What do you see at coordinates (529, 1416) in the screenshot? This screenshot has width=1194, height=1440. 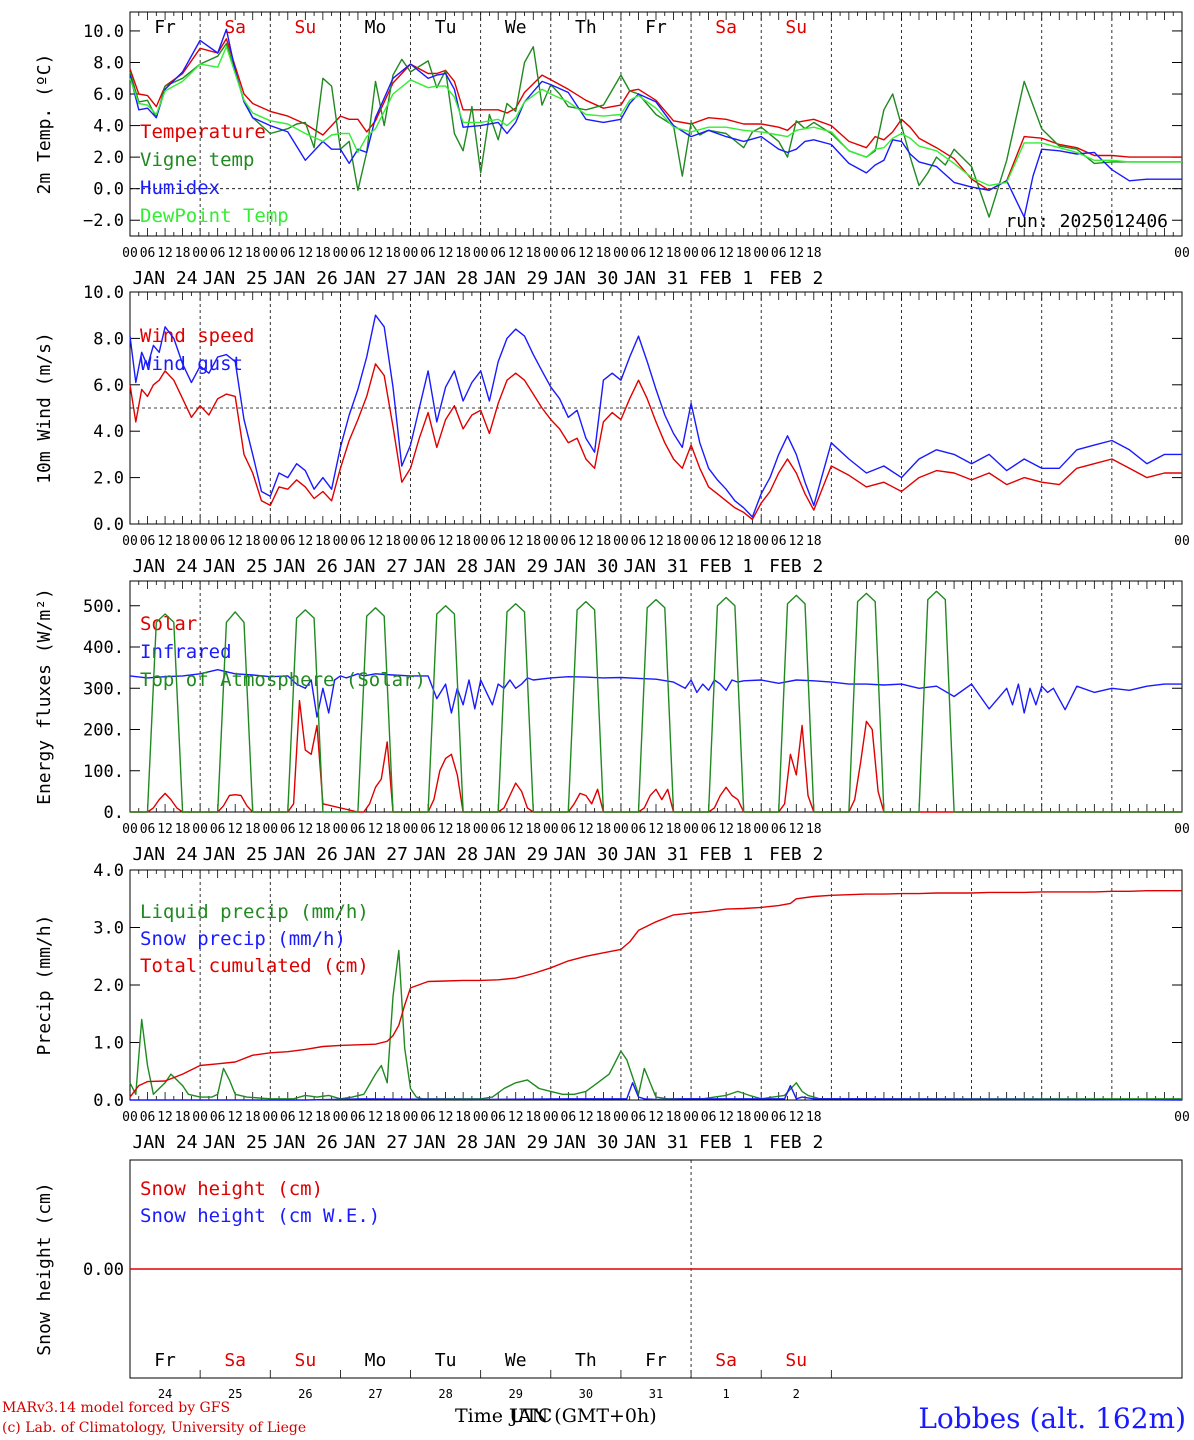 I see `time-axis-jan: JAN` at bounding box center [529, 1416].